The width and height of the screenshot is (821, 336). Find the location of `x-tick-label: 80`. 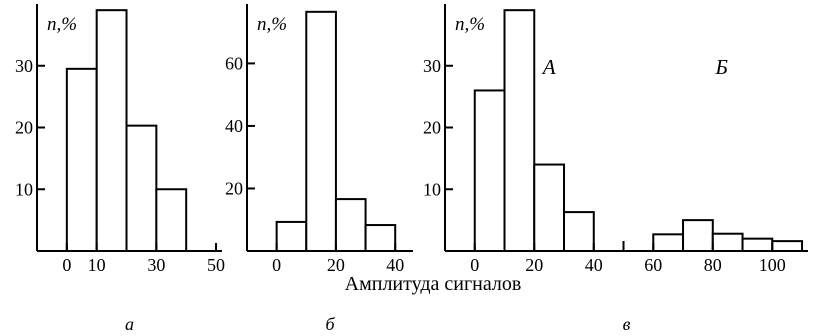

x-tick-label: 80 is located at coordinates (713, 265).